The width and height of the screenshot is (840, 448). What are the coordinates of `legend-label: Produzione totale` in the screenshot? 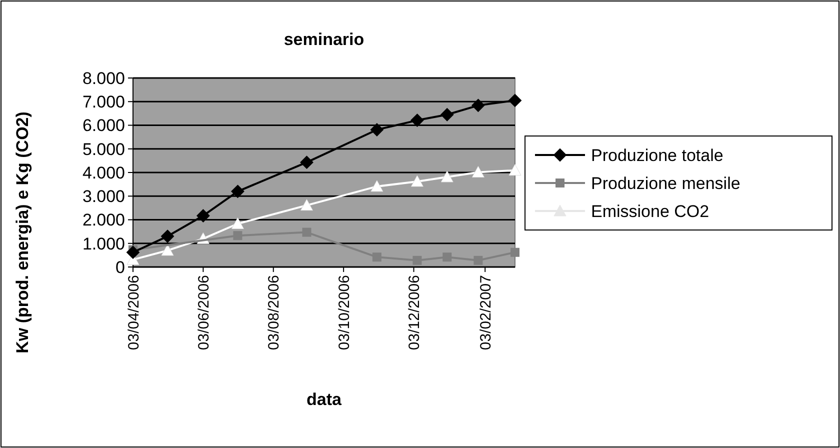 It's located at (657, 155).